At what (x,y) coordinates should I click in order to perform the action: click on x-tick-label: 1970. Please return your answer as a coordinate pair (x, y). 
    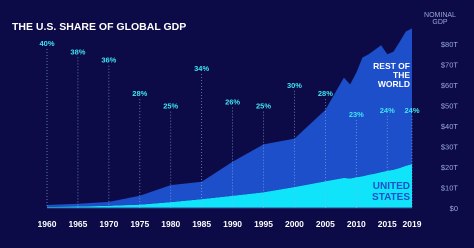
    Looking at the image, I should click on (108, 224).